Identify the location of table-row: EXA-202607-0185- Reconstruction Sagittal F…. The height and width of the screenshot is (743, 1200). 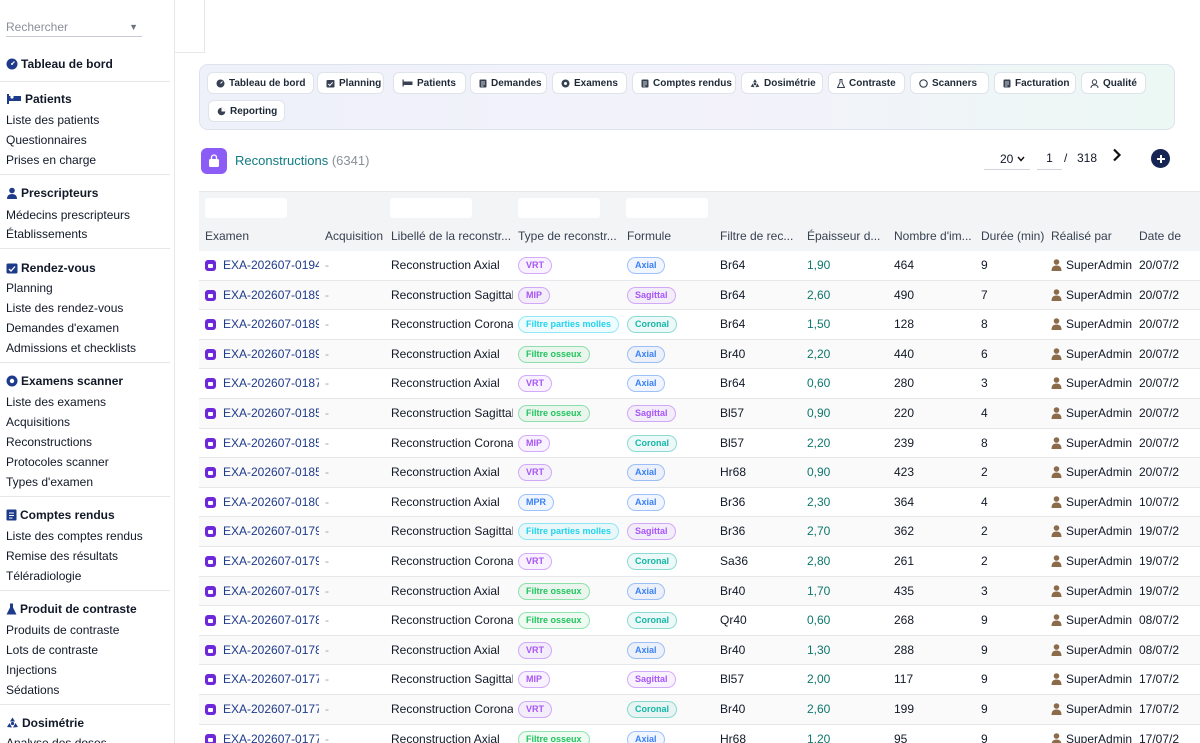
(699, 414).